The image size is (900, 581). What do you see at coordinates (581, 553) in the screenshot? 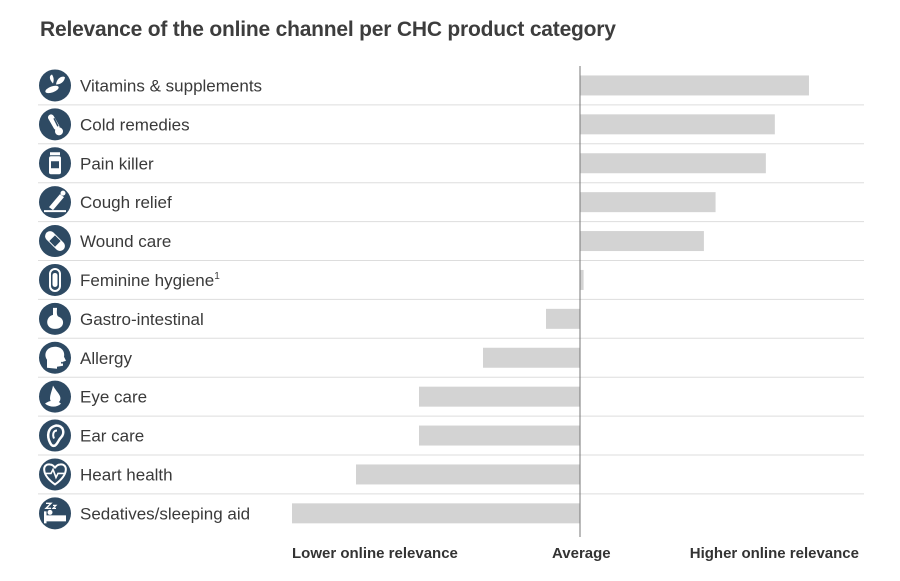
I see `average-label: Average` at bounding box center [581, 553].